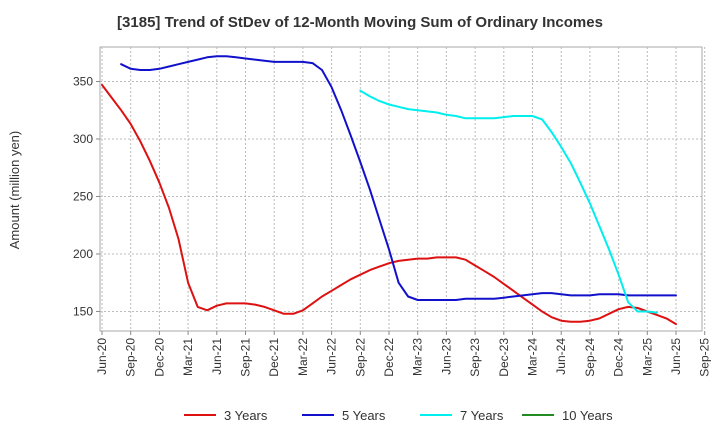 This screenshot has width=720, height=440. Describe the element at coordinates (14, 190) in the screenshot. I see `y-axis-title: Amount (million yen)` at that location.